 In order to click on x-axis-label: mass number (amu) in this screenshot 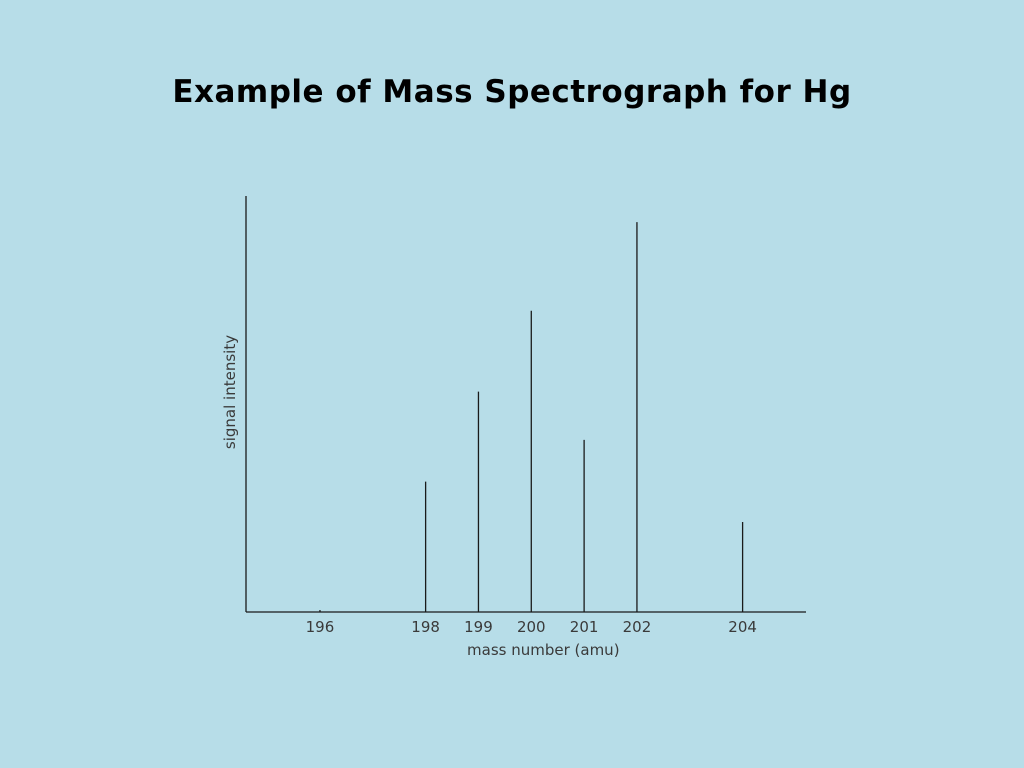, I will do `click(543, 650)`.